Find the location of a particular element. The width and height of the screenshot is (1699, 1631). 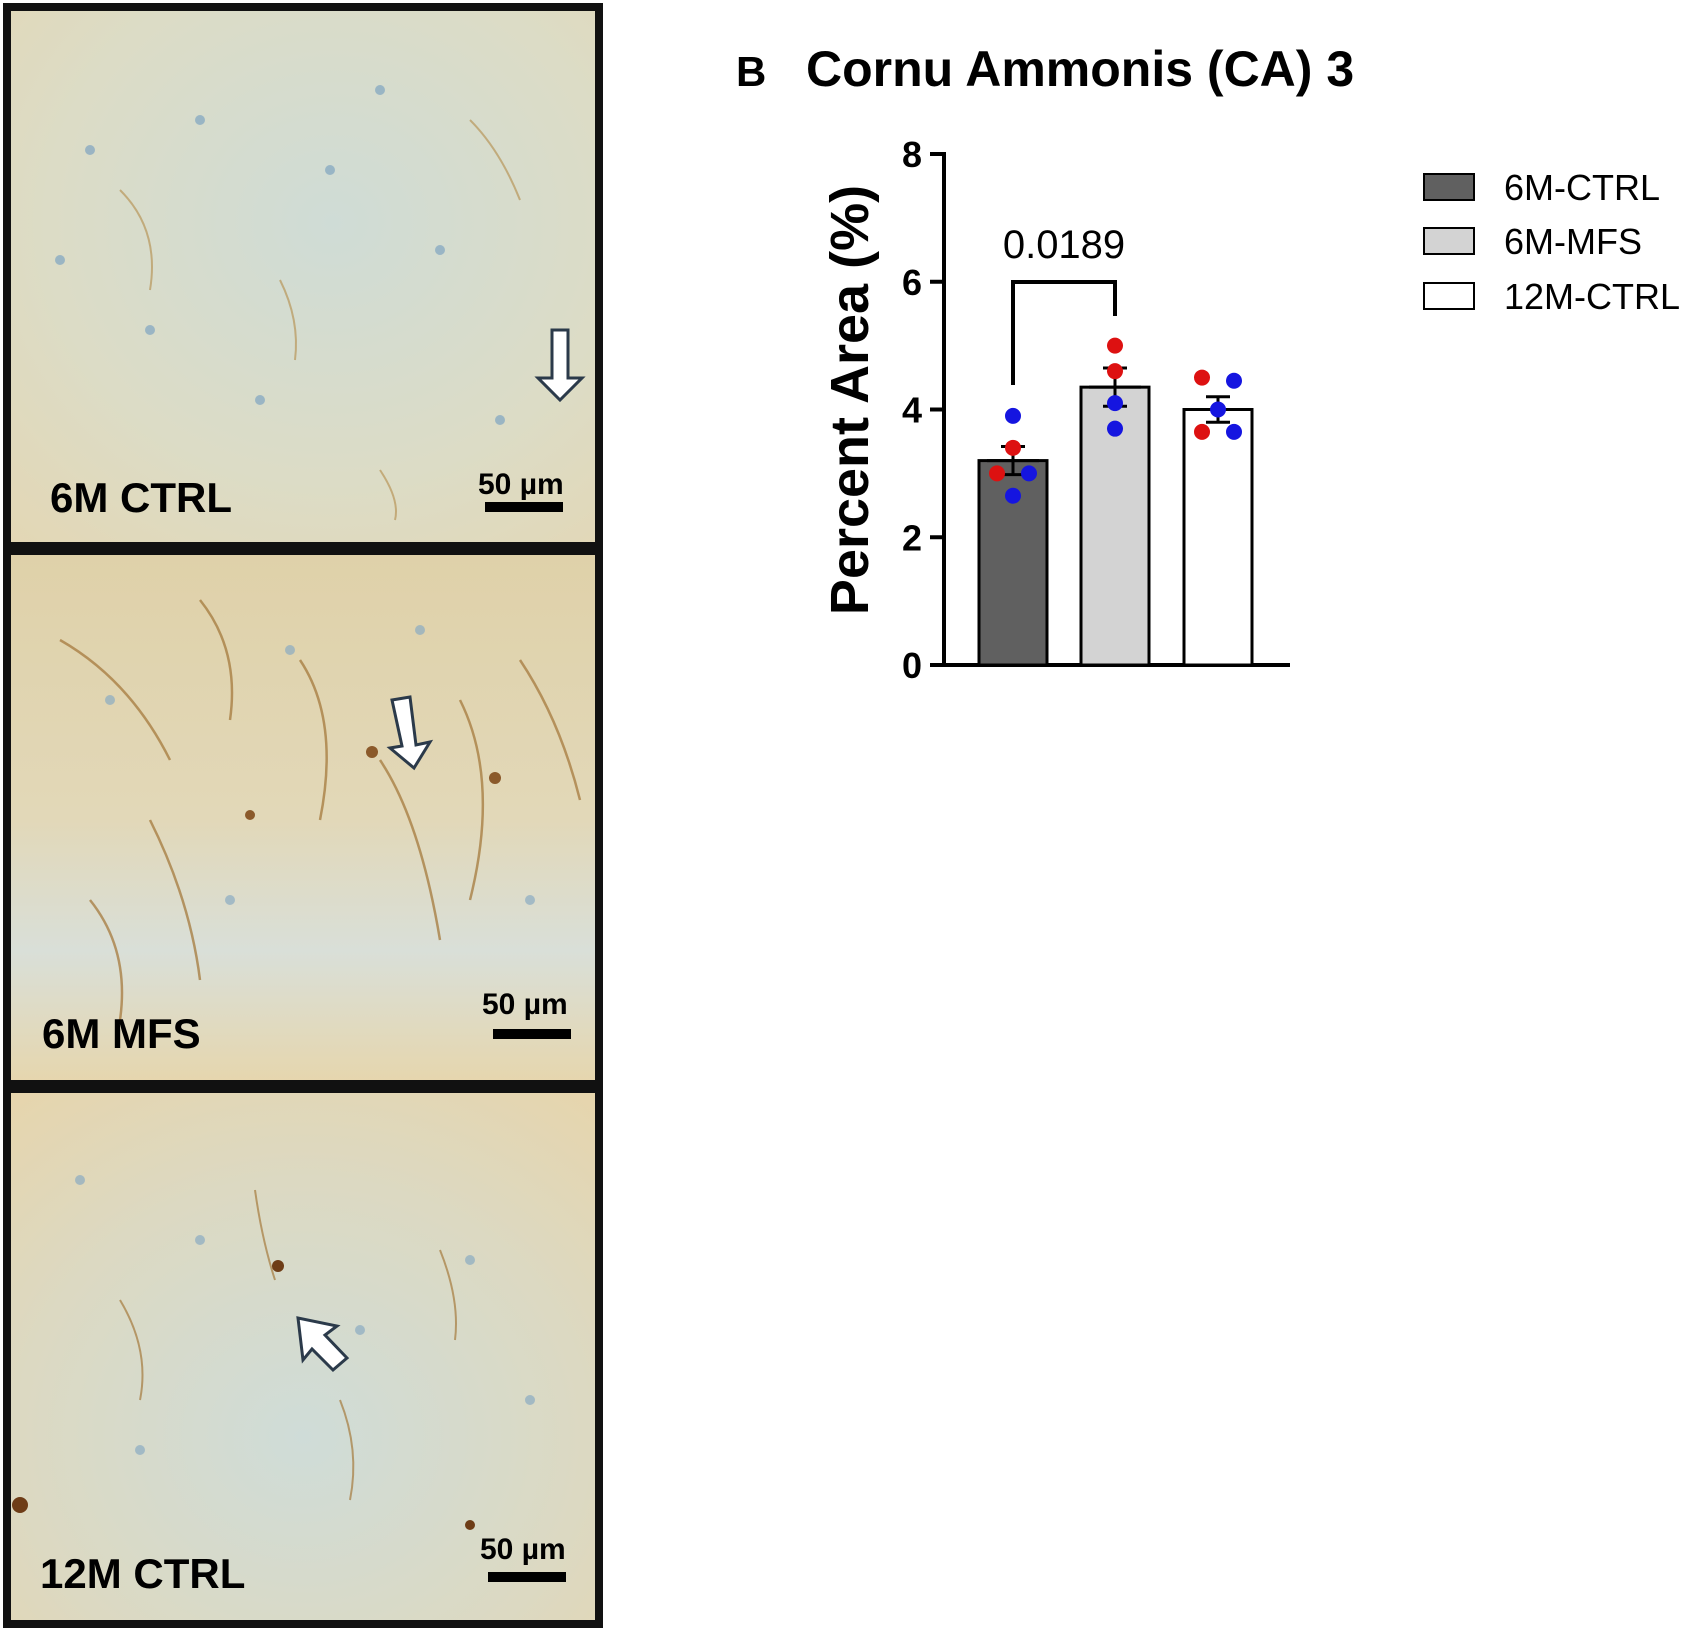

micrograph-12m-ctrl: 12M CTRL 50 µm is located at coordinates (303, 1356).